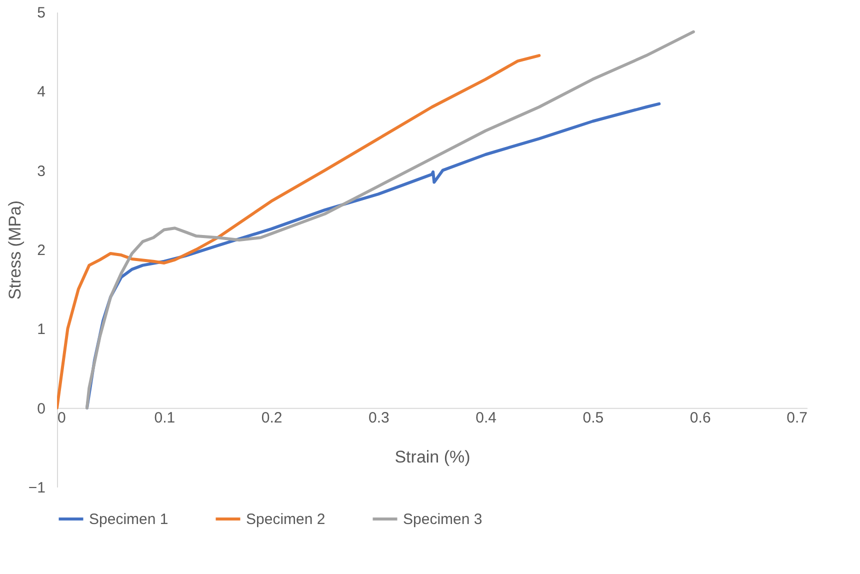 The image size is (860, 574). I want to click on y-tick-label: 4, so click(41, 92).